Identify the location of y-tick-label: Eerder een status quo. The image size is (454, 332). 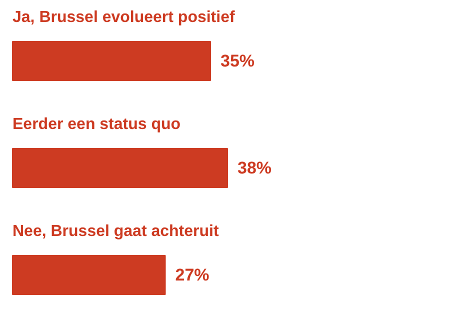
(96, 124).